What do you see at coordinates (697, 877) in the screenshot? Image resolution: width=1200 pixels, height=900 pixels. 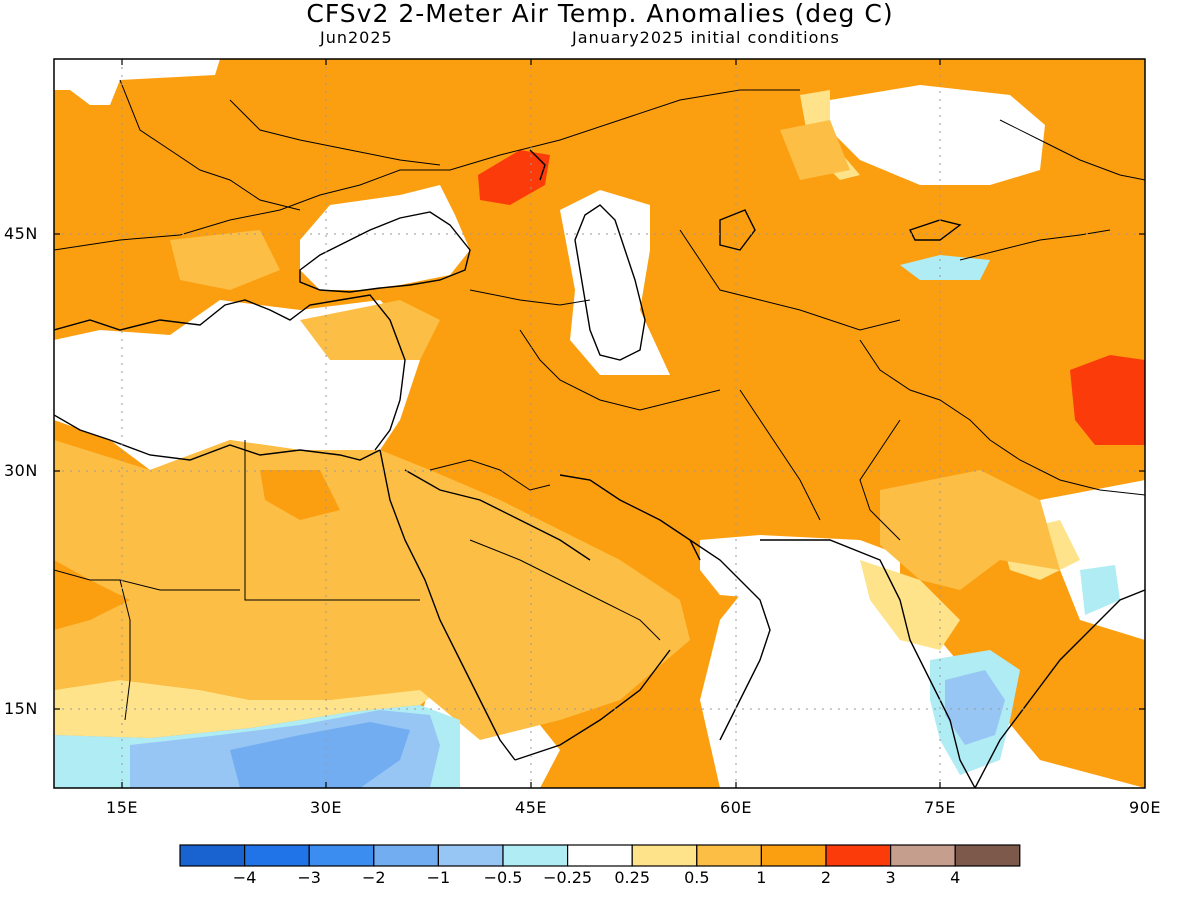 I see `legend-tick-label: 0.5` at bounding box center [697, 877].